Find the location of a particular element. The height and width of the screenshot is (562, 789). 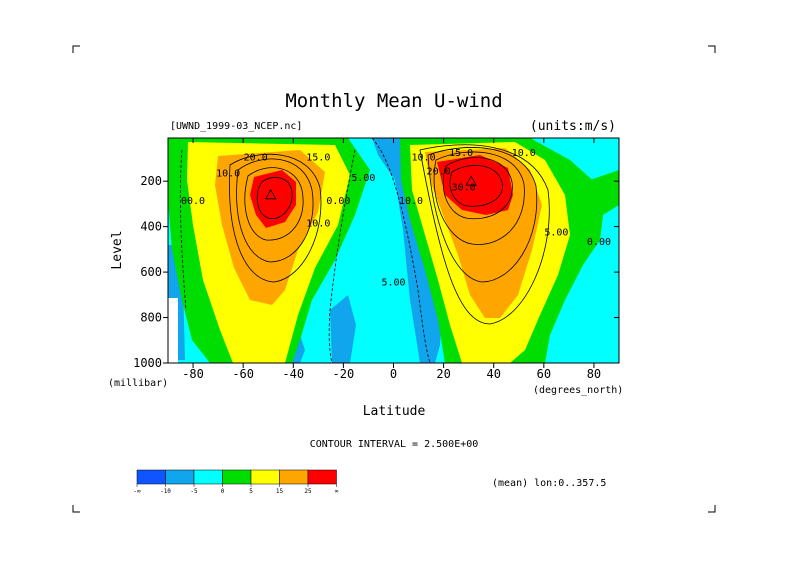

units-label: (units:m/s) is located at coordinates (573, 126).